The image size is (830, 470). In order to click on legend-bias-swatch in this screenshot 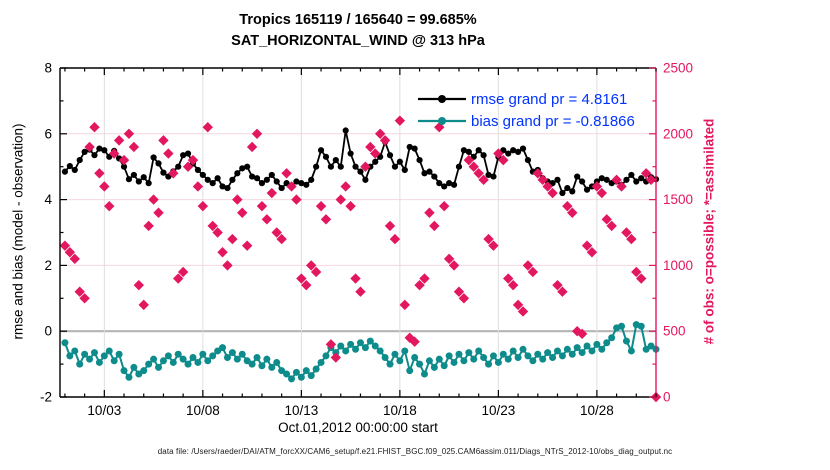, I will do `click(442, 121)`.